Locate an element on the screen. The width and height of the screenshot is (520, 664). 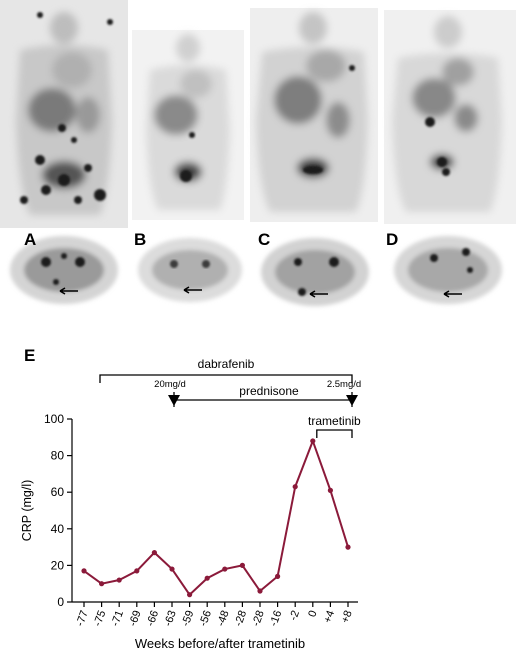
axial-scan-a is located at coordinates (64, 270).